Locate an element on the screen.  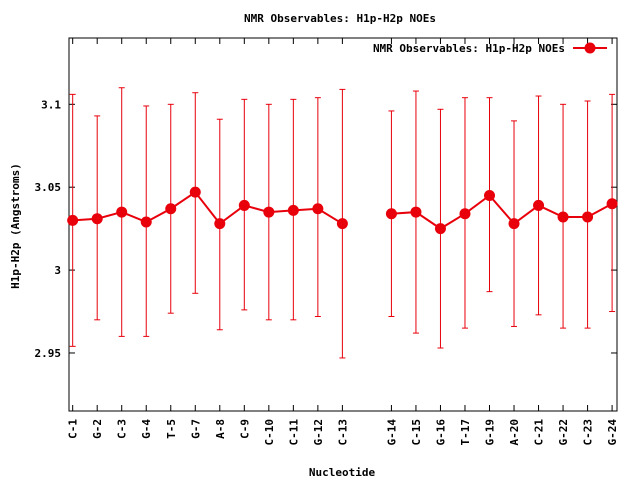
x-tick-label: A-8 is located at coordinates (220, 429).